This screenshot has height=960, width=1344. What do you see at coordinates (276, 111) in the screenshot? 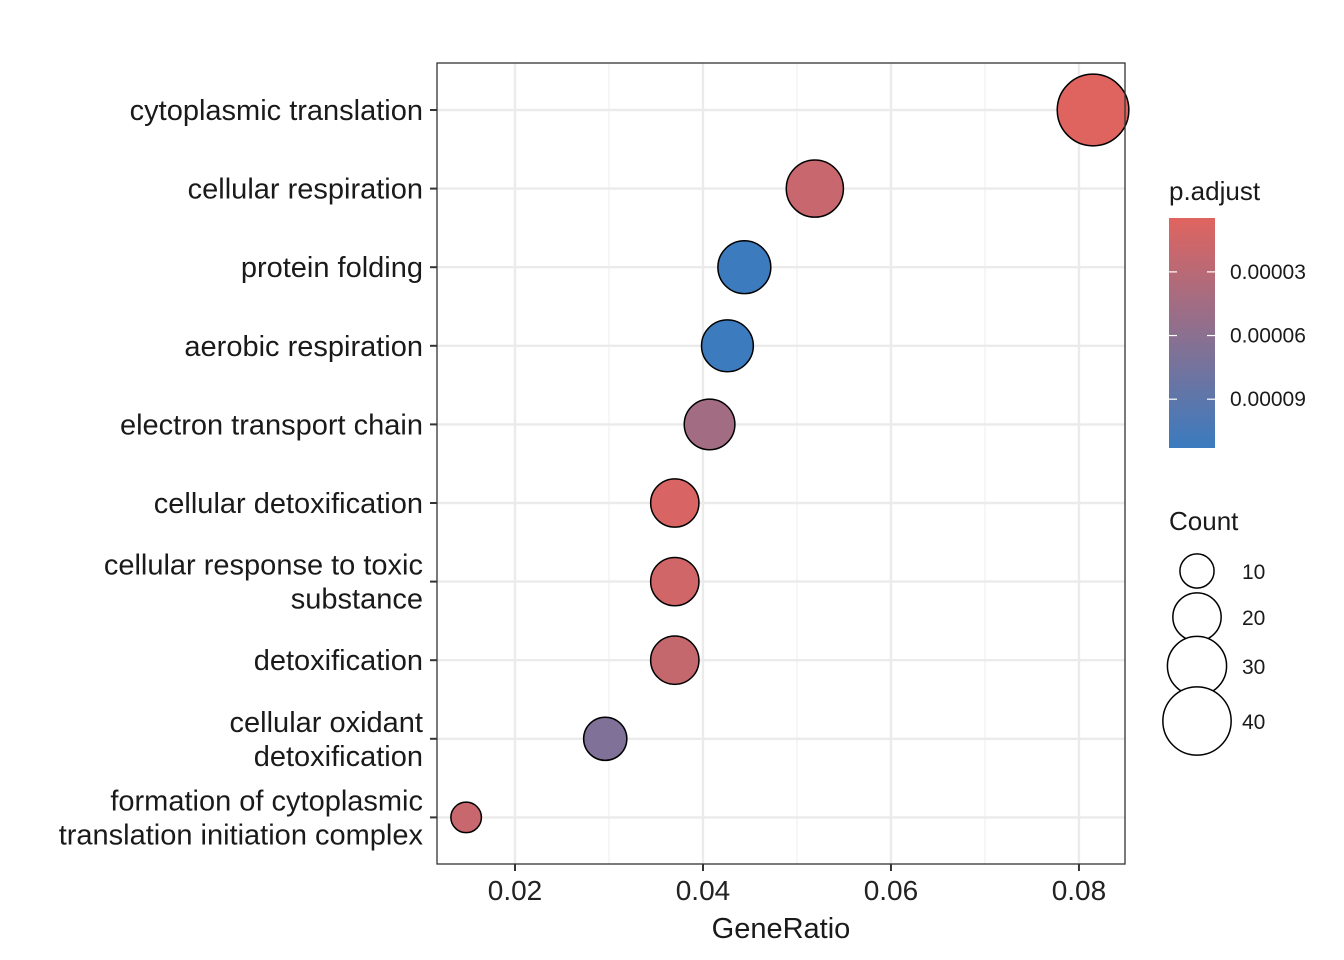
I see `y-tick-label: cytoplasmic translation` at bounding box center [276, 111].